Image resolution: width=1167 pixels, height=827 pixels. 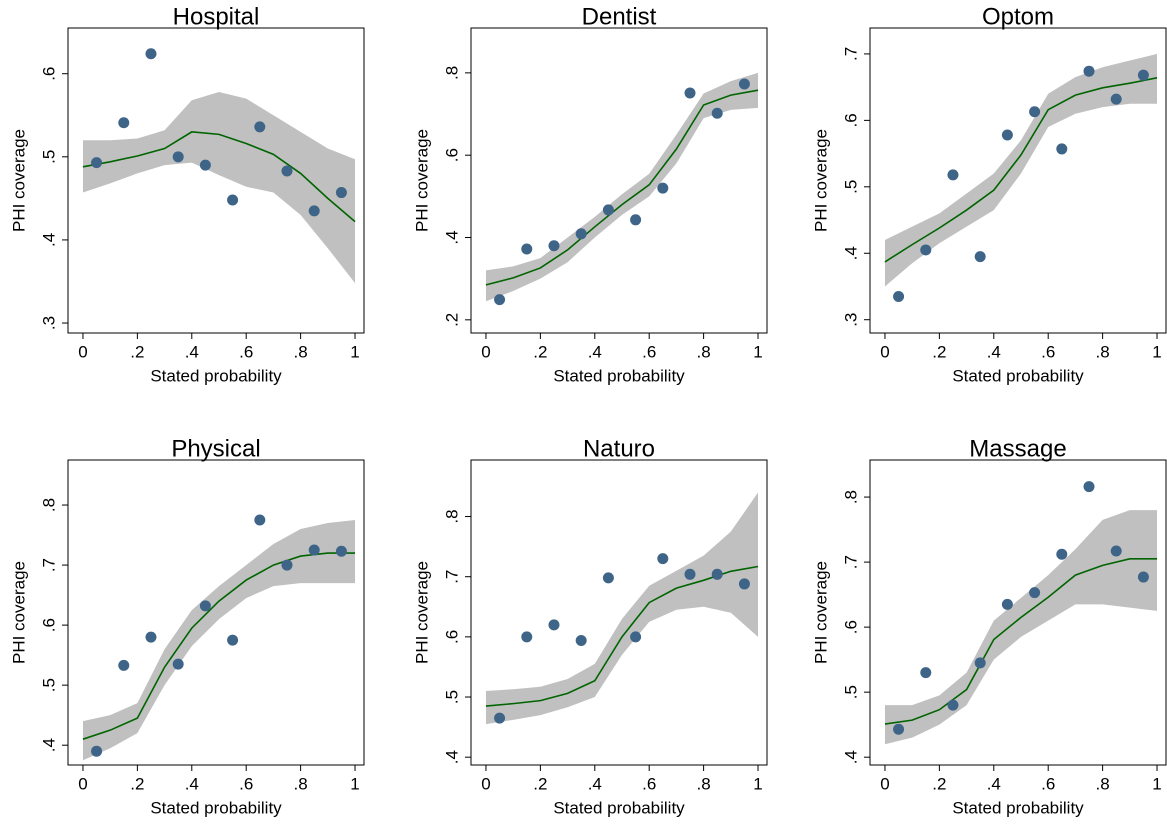 I want to click on panel-title: Hospital, so click(x=216, y=16).